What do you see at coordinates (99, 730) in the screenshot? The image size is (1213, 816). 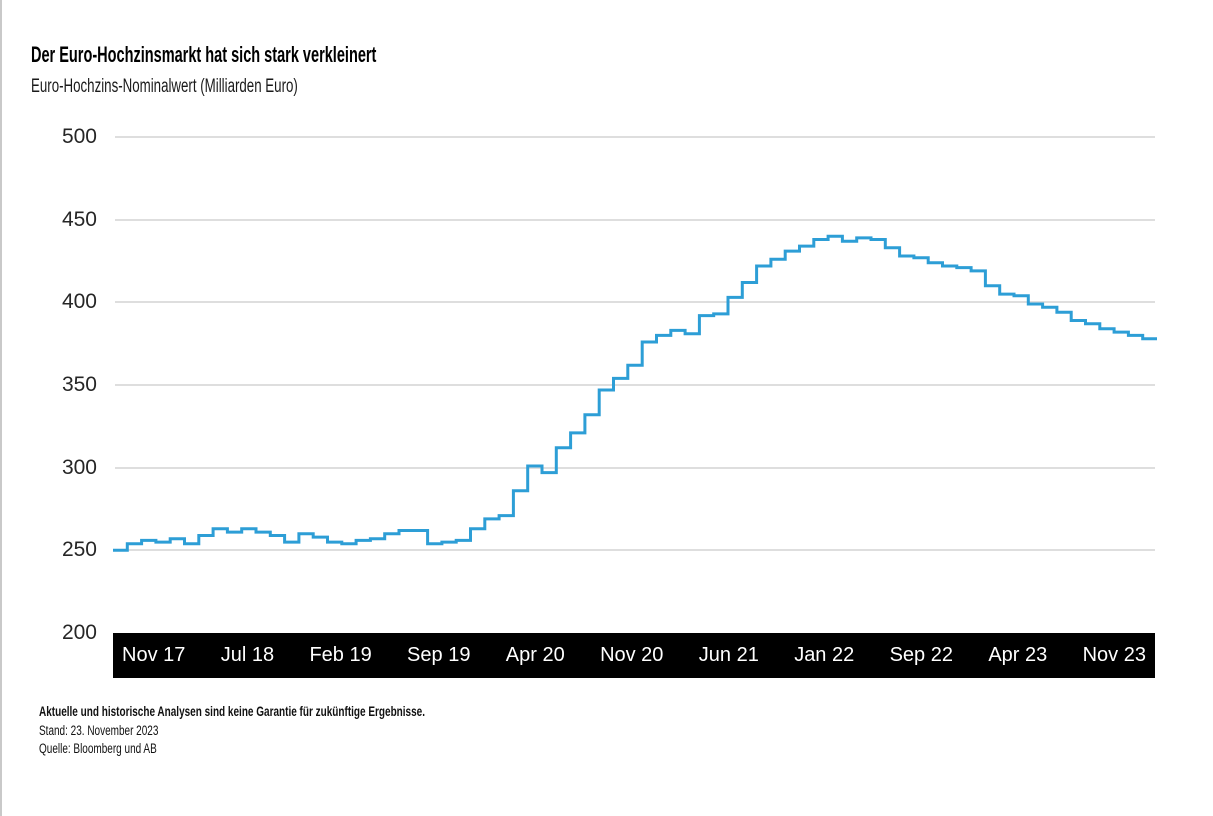 I see `footnote-stand: Stand: 23. November 2023` at bounding box center [99, 730].